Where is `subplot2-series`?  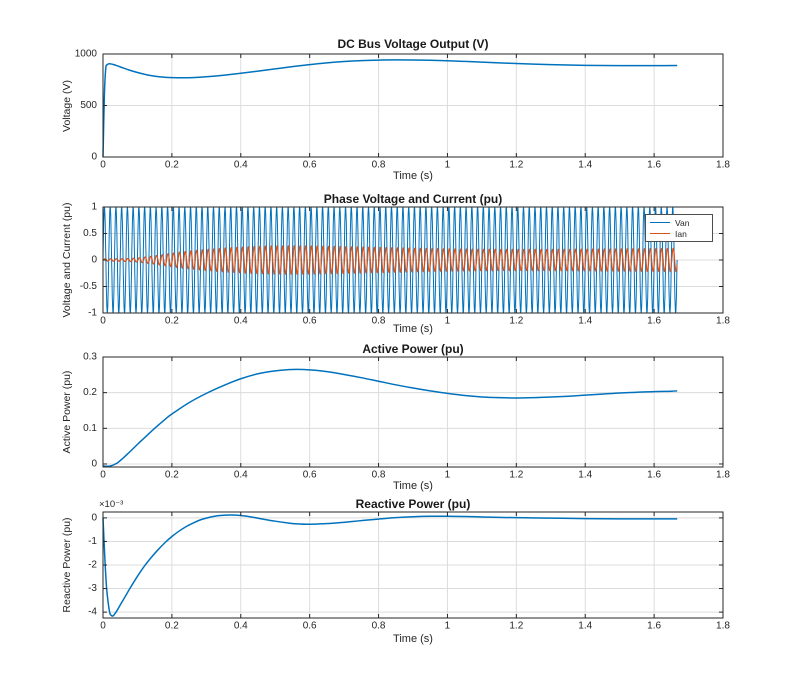
subplot2-series is located at coordinates (390, 260).